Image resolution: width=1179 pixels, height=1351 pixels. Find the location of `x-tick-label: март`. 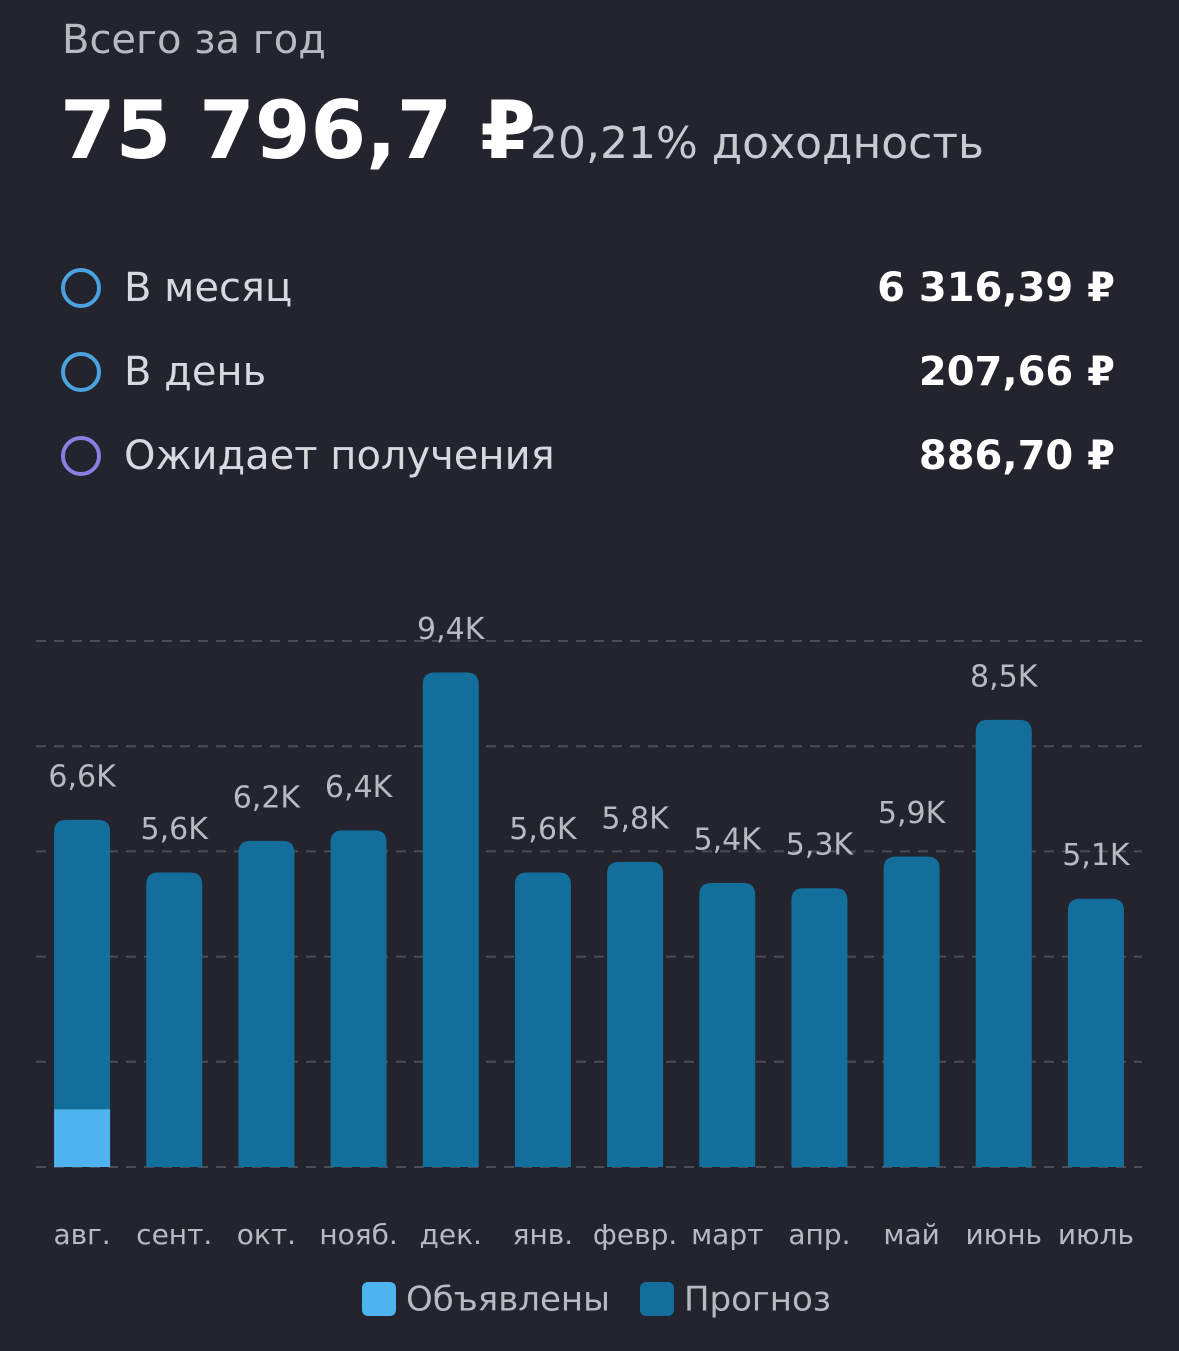

x-tick-label: март is located at coordinates (727, 1234).